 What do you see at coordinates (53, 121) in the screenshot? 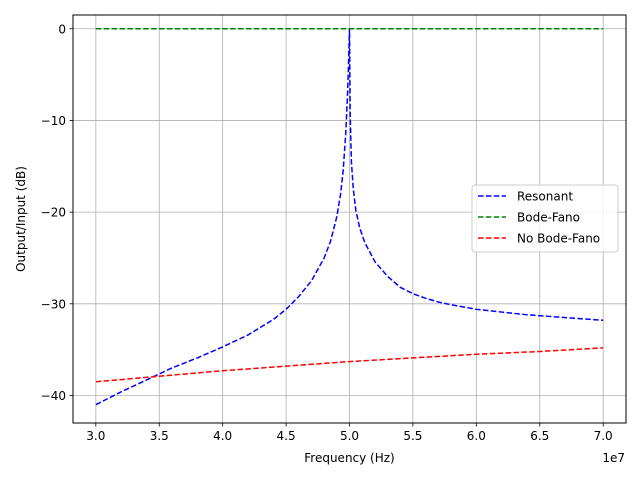
I see `y-tick-label: −10` at bounding box center [53, 121].